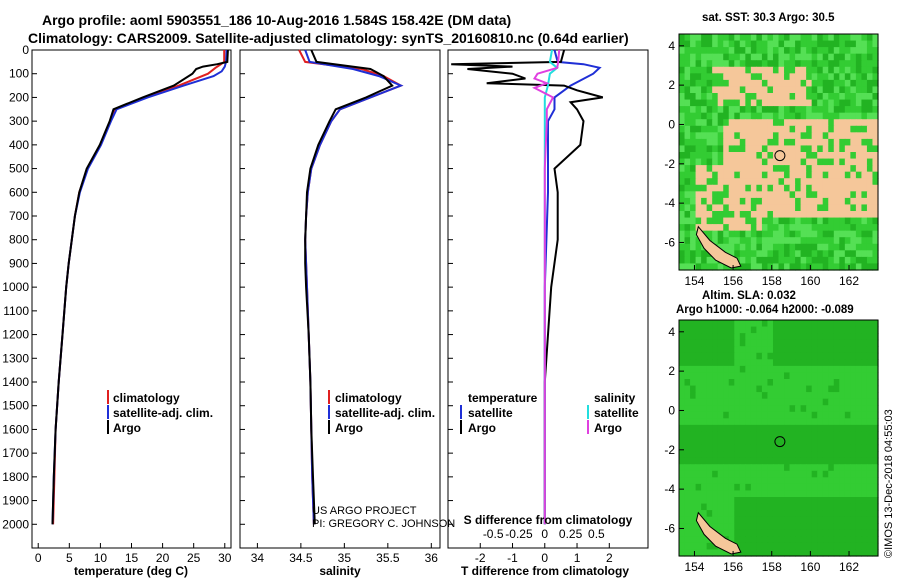 This screenshot has height=580, width=900. What do you see at coordinates (718, 247) in the screenshot?
I see `sst-map-island` at bounding box center [718, 247].